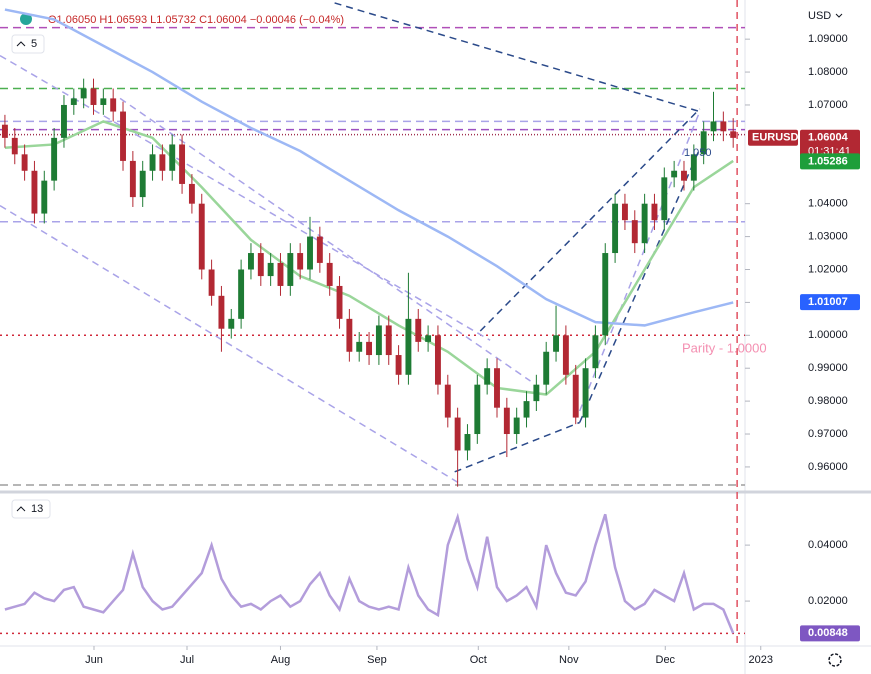  Describe the element at coordinates (828, 269) in the screenshot. I see `y-tick-label: 1.02000` at that location.